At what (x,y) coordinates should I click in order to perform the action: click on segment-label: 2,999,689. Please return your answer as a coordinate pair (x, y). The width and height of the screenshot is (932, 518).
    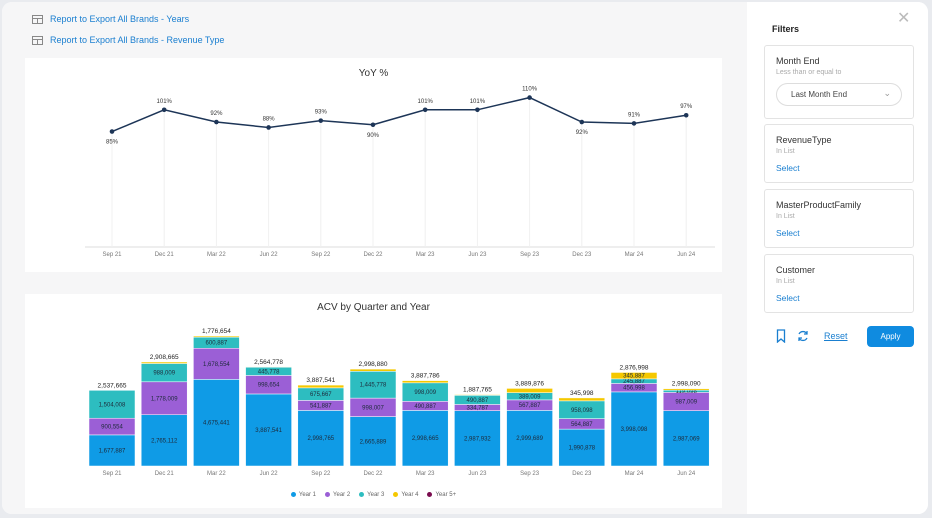
    Looking at the image, I should click on (529, 439).